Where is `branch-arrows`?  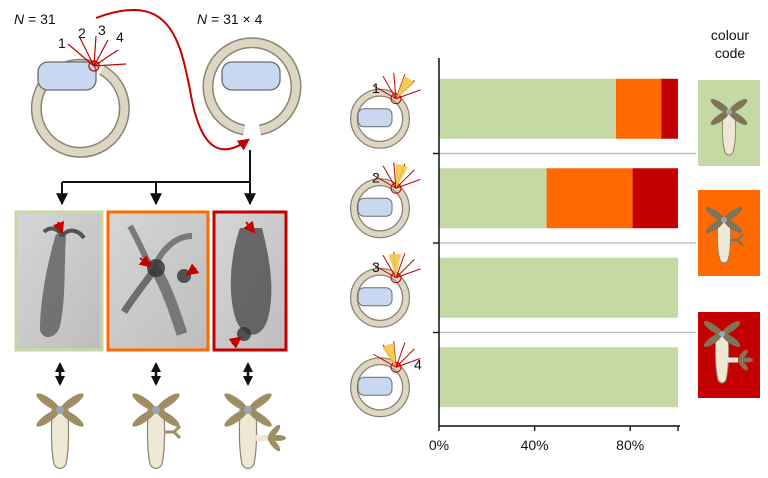 branch-arrows is located at coordinates (156, 178).